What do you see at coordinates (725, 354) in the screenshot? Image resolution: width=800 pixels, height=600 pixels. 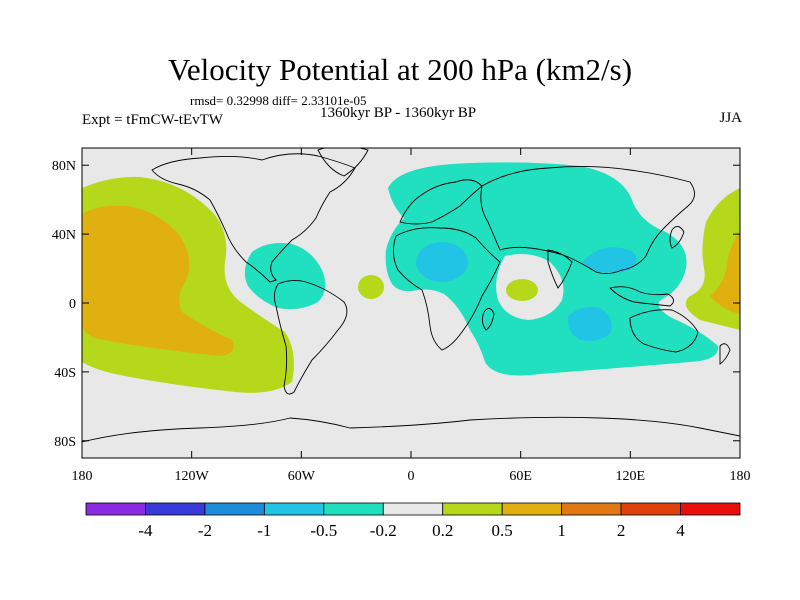 I see `new-zealand-coastline` at bounding box center [725, 354].